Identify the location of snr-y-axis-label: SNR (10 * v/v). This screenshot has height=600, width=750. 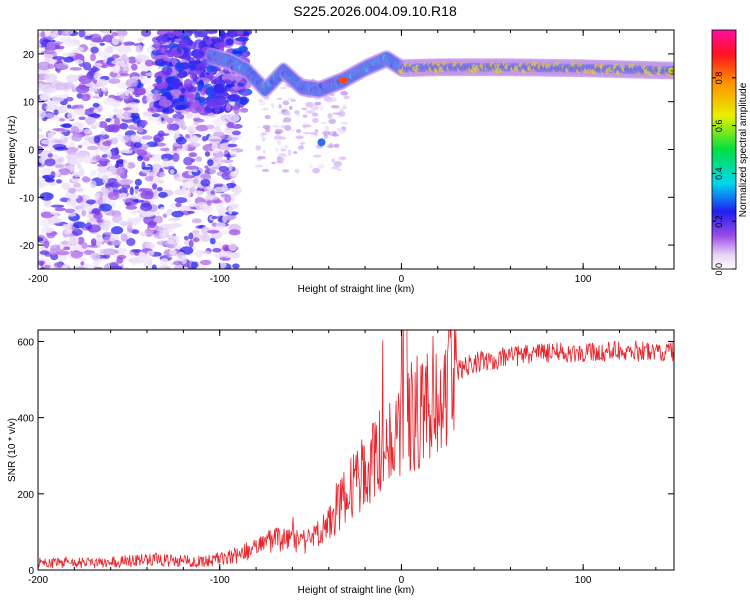
(12, 450).